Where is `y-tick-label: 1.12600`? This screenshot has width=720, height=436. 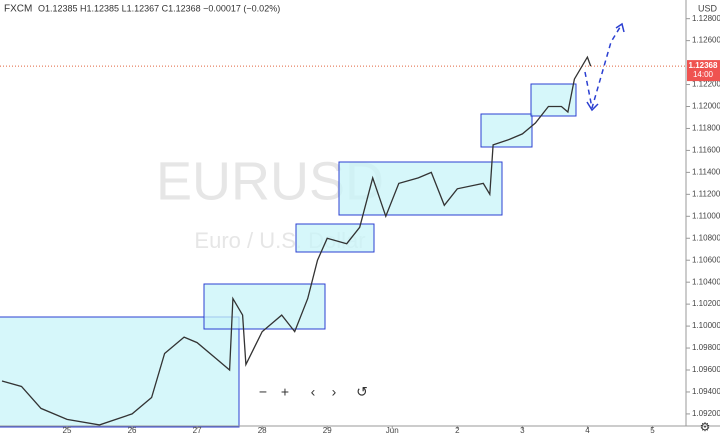 y-tick-label: 1.12600 is located at coordinates (706, 40).